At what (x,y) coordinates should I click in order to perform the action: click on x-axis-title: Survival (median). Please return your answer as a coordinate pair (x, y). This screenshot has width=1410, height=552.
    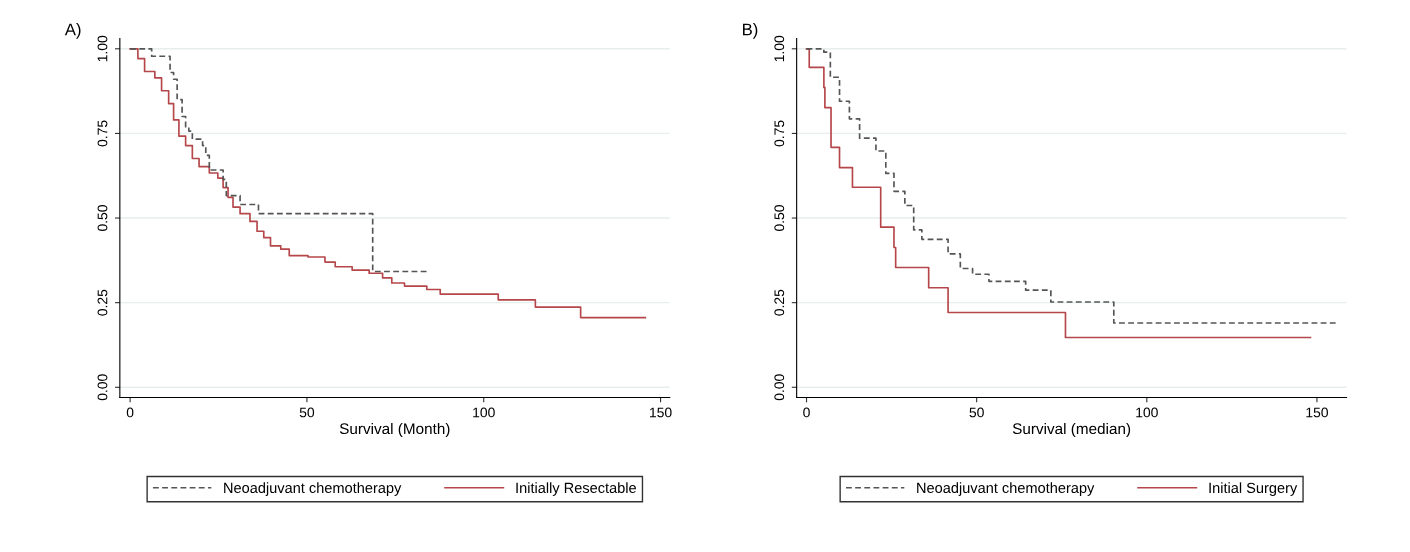
    Looking at the image, I should click on (1071, 430).